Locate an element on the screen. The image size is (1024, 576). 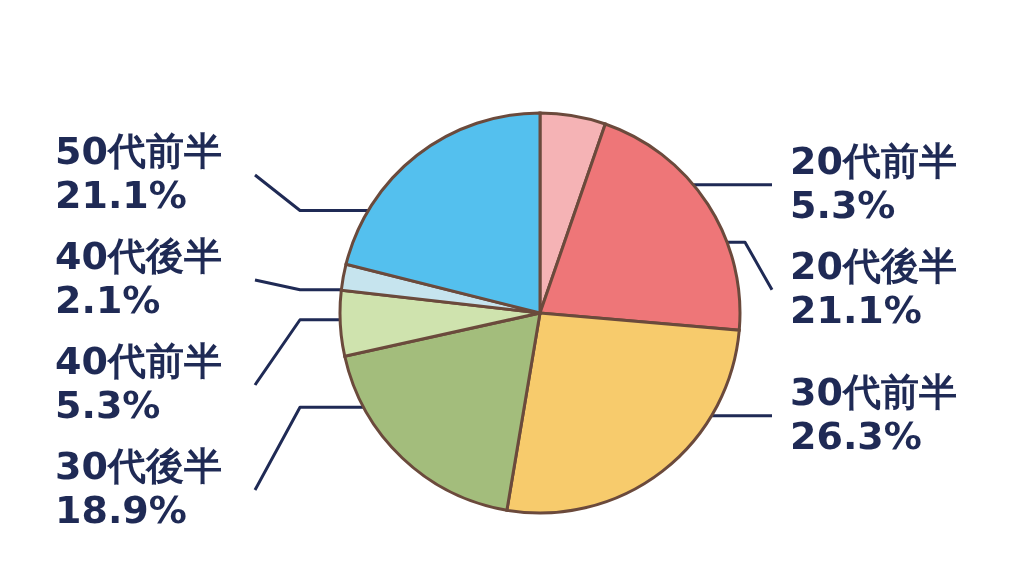
slice-label: 30代前半 is located at coordinates (873, 391).